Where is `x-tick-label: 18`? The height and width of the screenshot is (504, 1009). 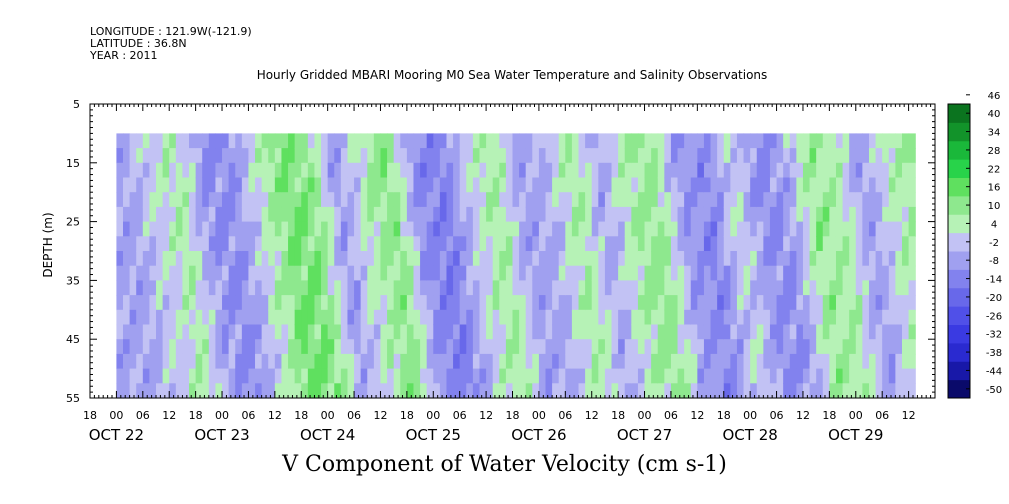 x-tick-label: 18 is located at coordinates (90, 415).